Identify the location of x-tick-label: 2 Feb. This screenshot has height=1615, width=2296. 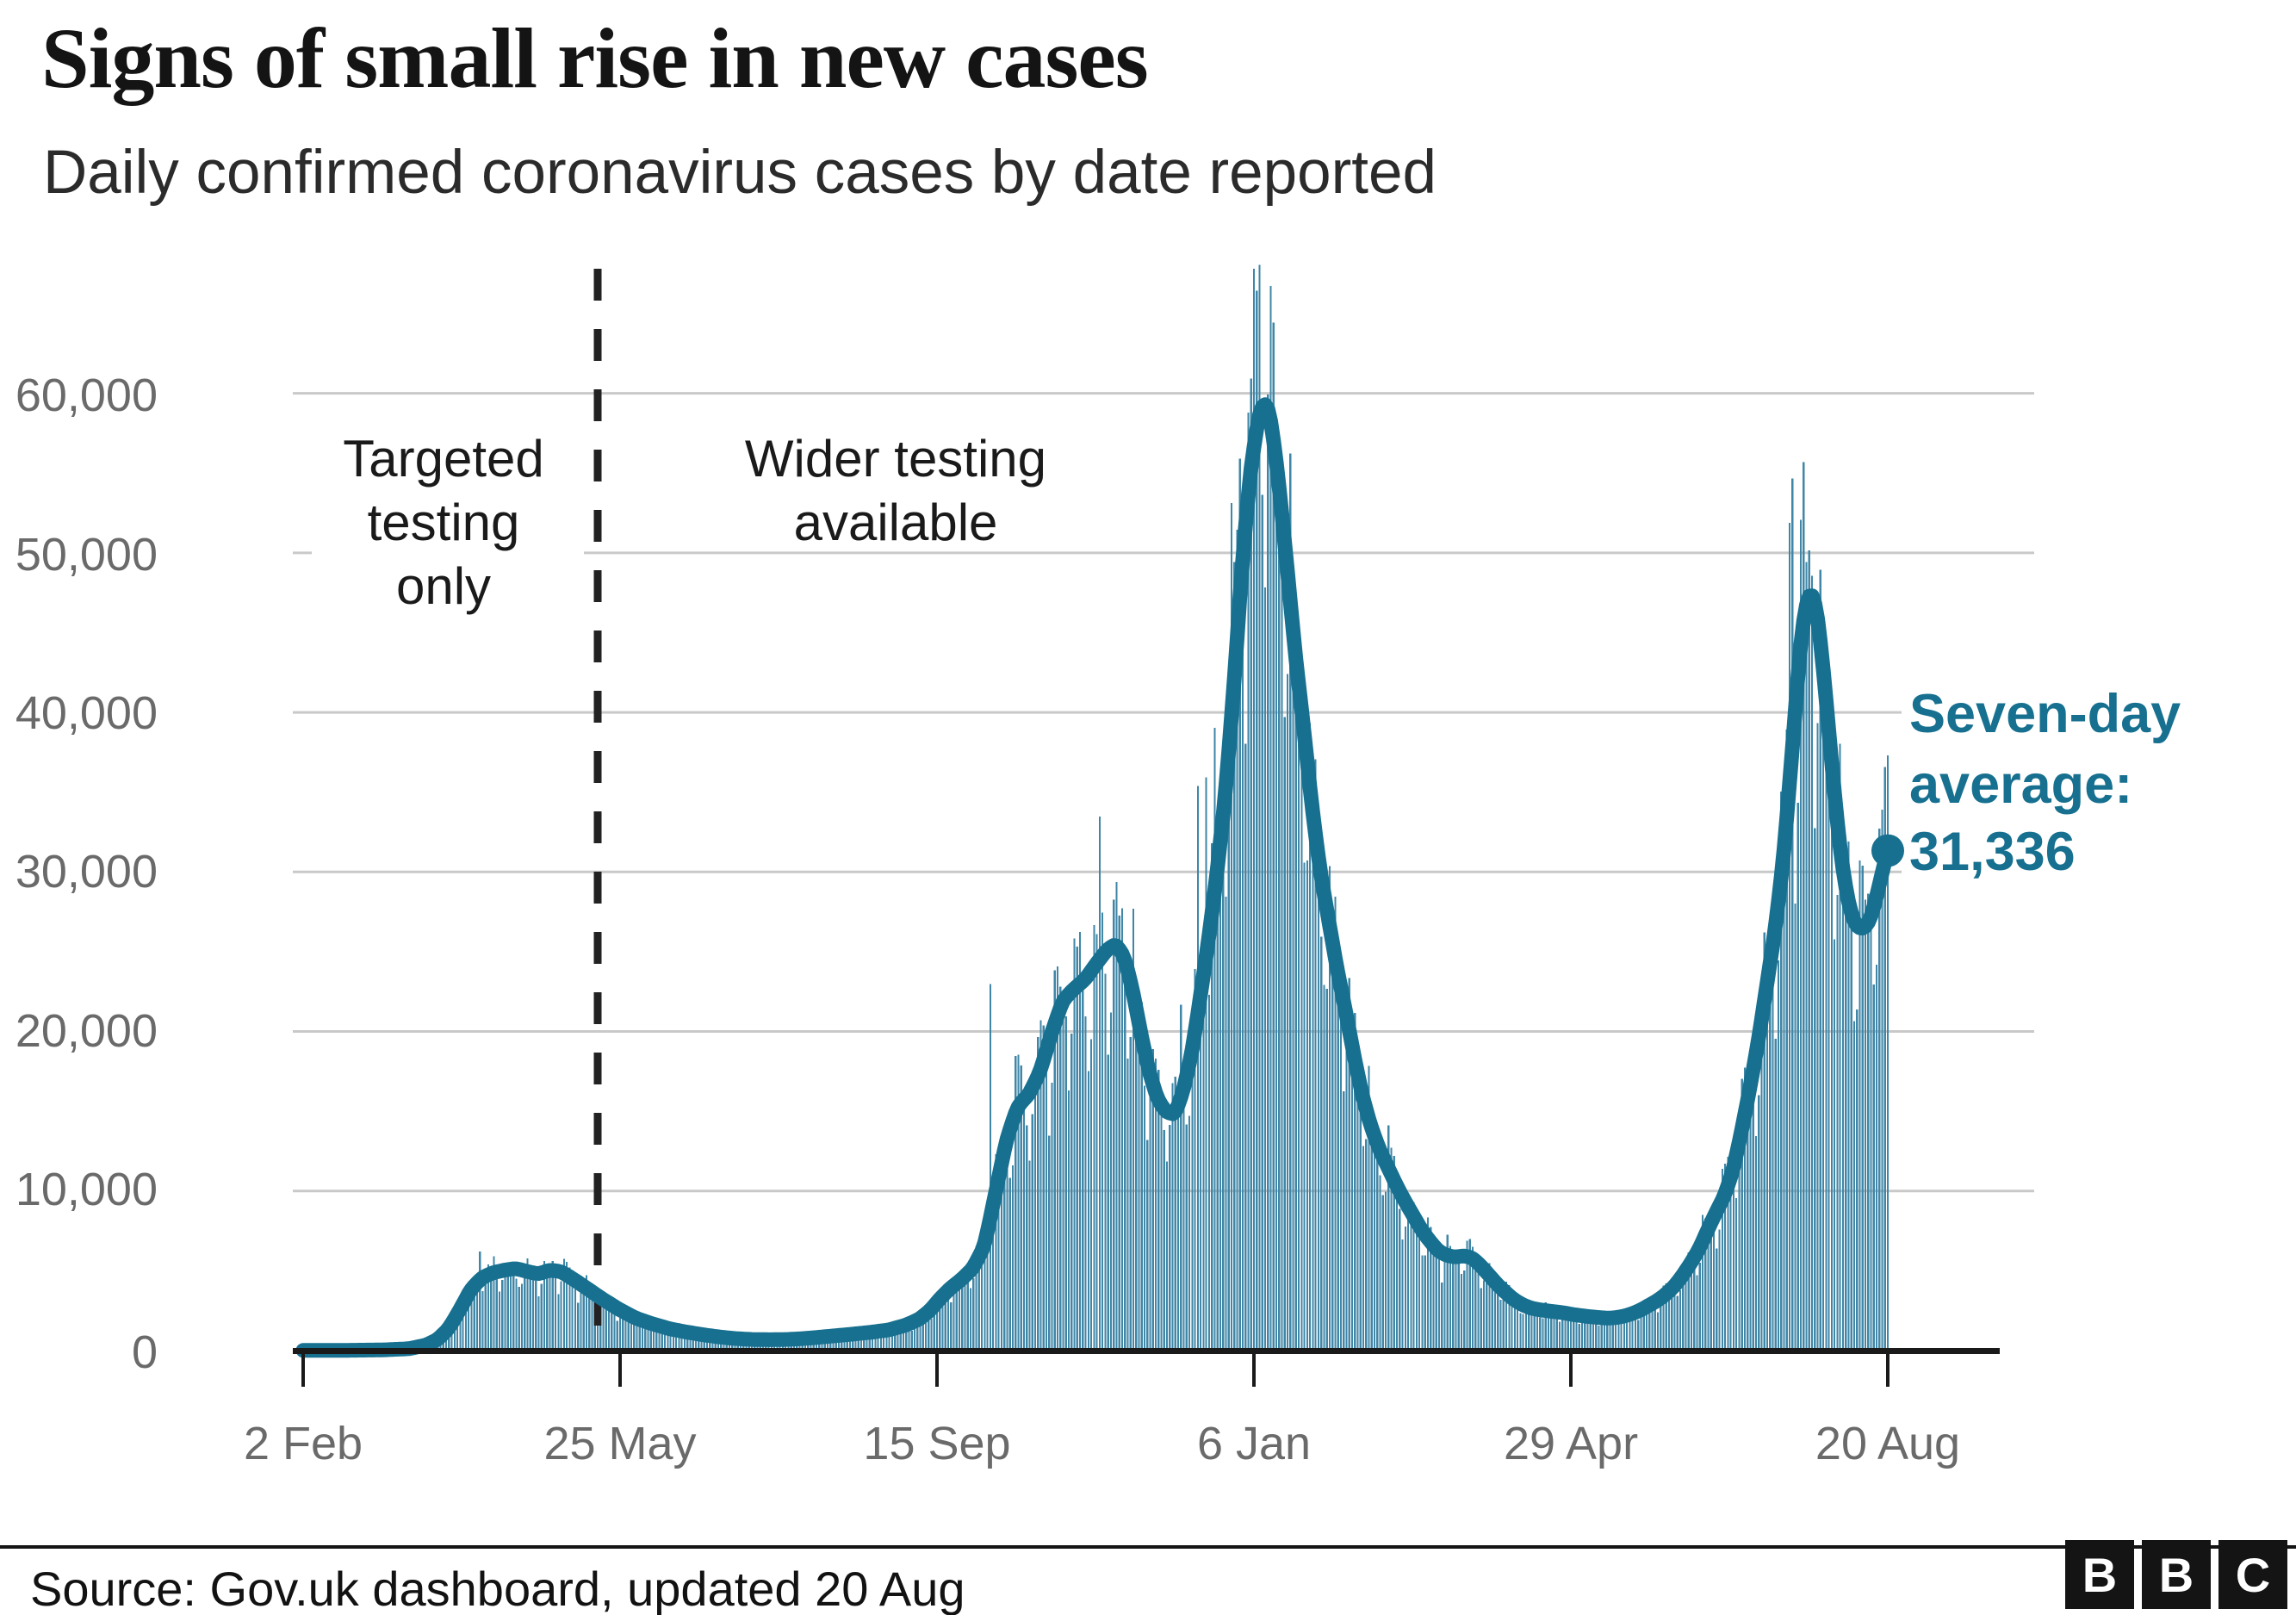
(303, 1443).